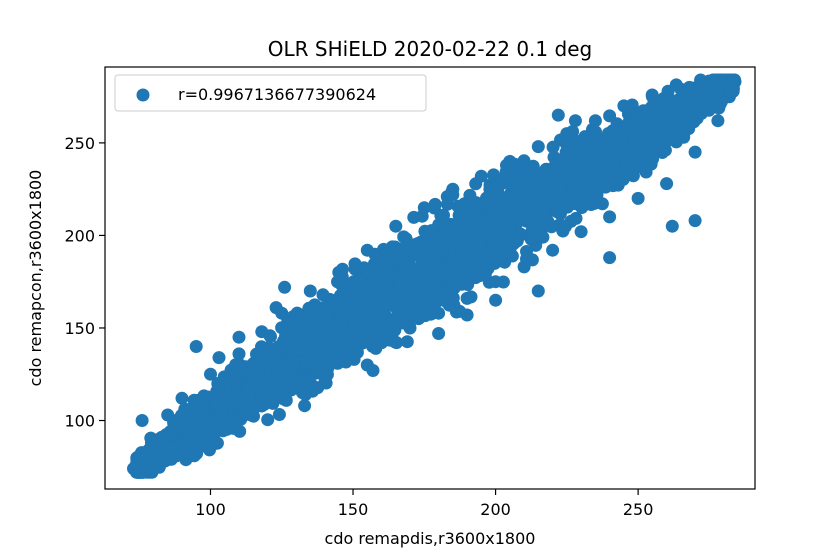 This screenshot has height=560, width=840. What do you see at coordinates (353, 509) in the screenshot?
I see `x-tick-label: 150` at bounding box center [353, 509].